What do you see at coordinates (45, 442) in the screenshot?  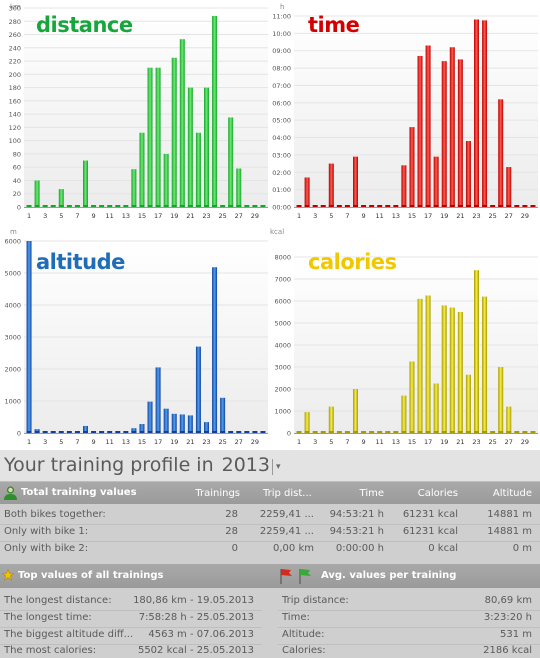 I see `x-tick-label: 3` at bounding box center [45, 442].